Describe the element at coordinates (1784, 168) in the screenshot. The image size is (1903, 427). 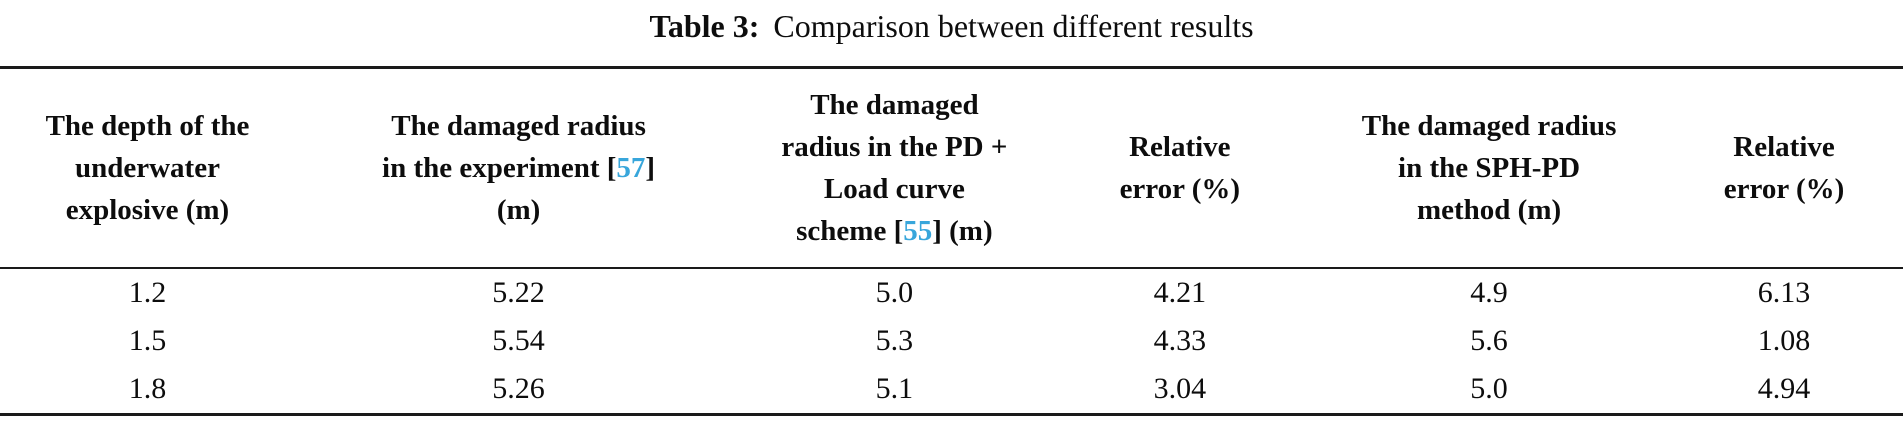
I see `col-header-relative-error-2: Relative error (%)` at that location.